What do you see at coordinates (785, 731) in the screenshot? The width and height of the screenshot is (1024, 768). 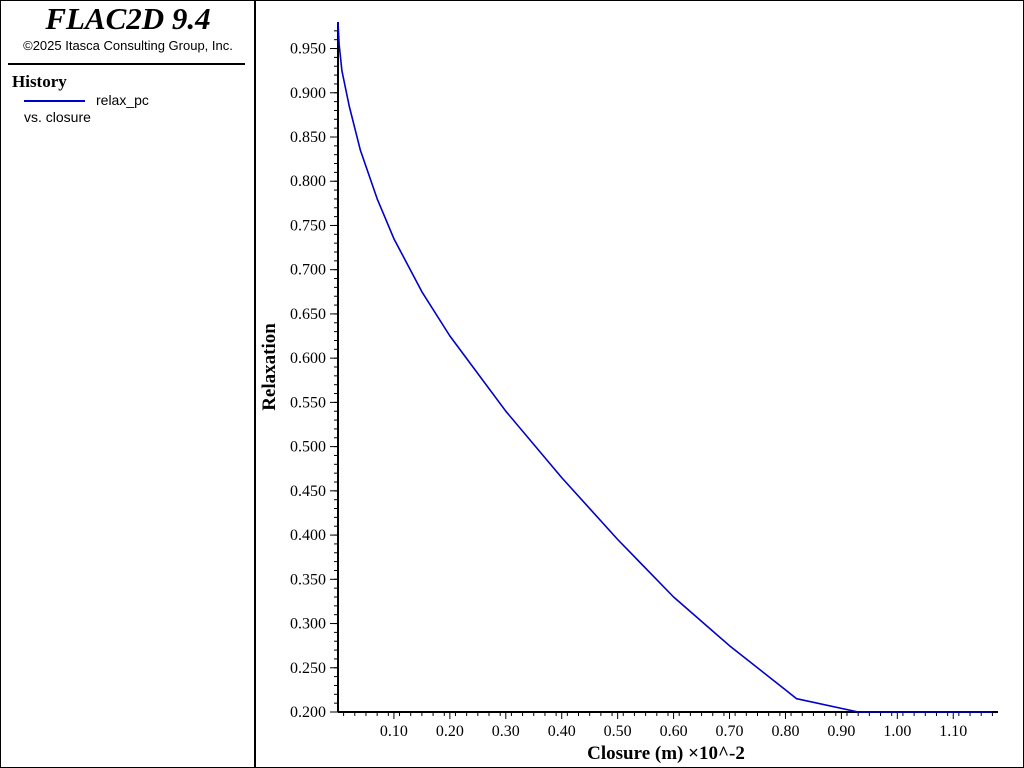 I see `x-tick-label: 0.80` at bounding box center [785, 731].